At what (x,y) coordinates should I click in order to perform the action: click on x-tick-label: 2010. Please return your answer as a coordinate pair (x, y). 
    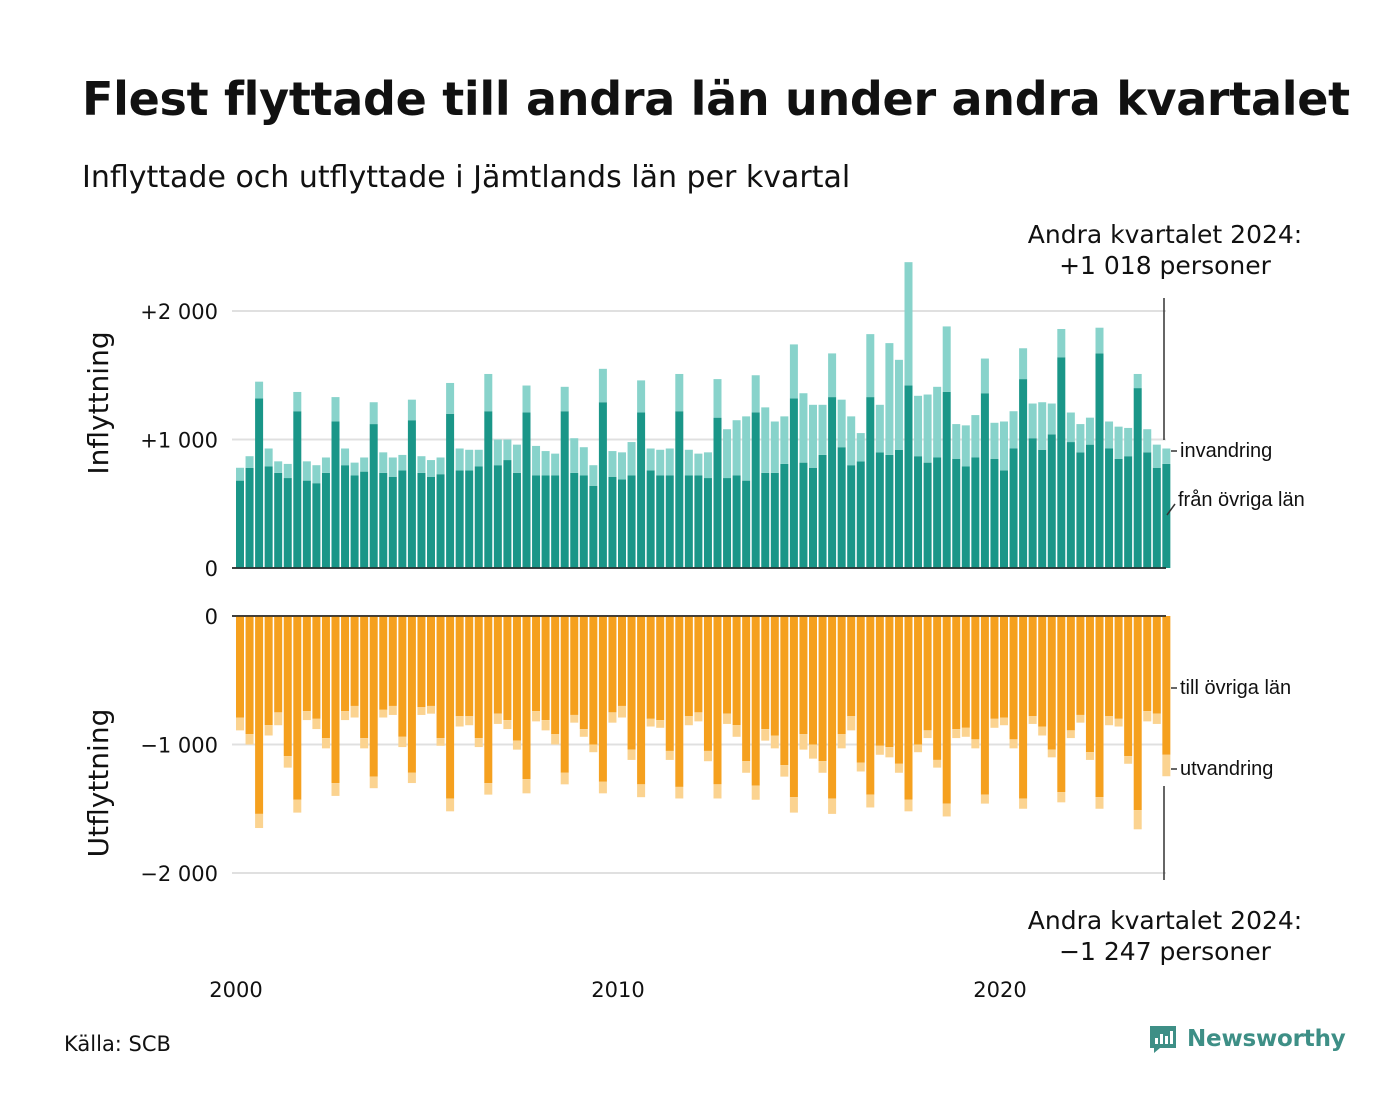
    Looking at the image, I should click on (617, 990).